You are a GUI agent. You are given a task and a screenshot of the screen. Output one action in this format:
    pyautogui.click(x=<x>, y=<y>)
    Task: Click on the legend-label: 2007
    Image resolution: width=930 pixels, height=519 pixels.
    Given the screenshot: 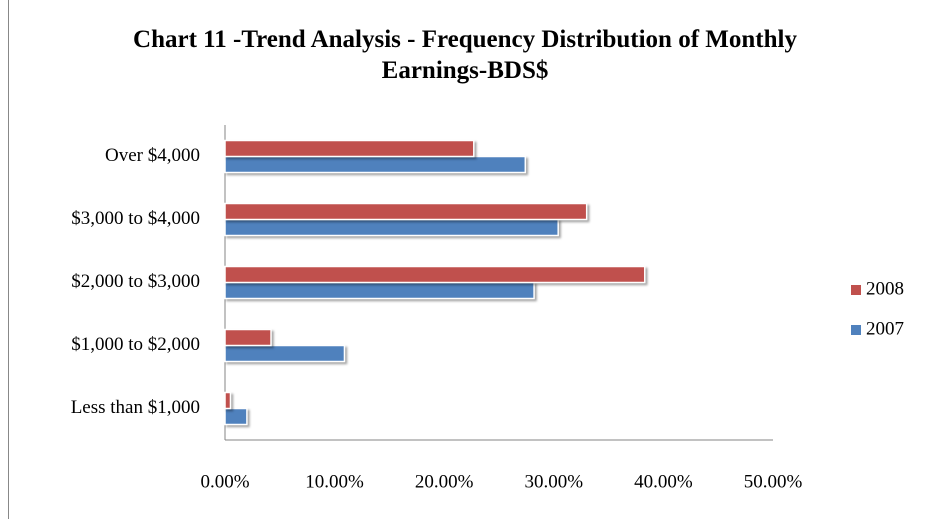 What is the action you would take?
    pyautogui.click(x=885, y=328)
    